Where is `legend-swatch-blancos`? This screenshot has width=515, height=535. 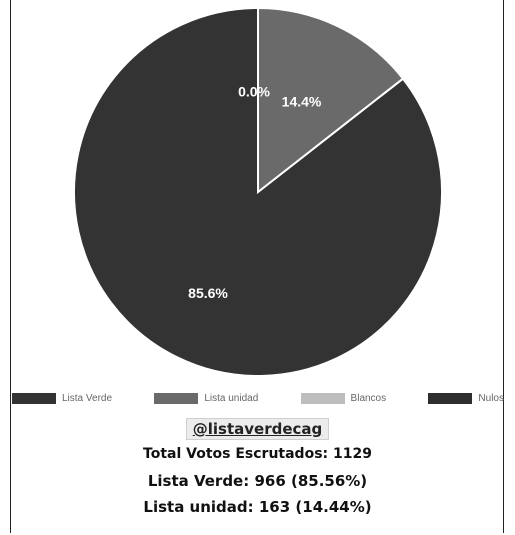
legend-swatch-blancos is located at coordinates (322, 398).